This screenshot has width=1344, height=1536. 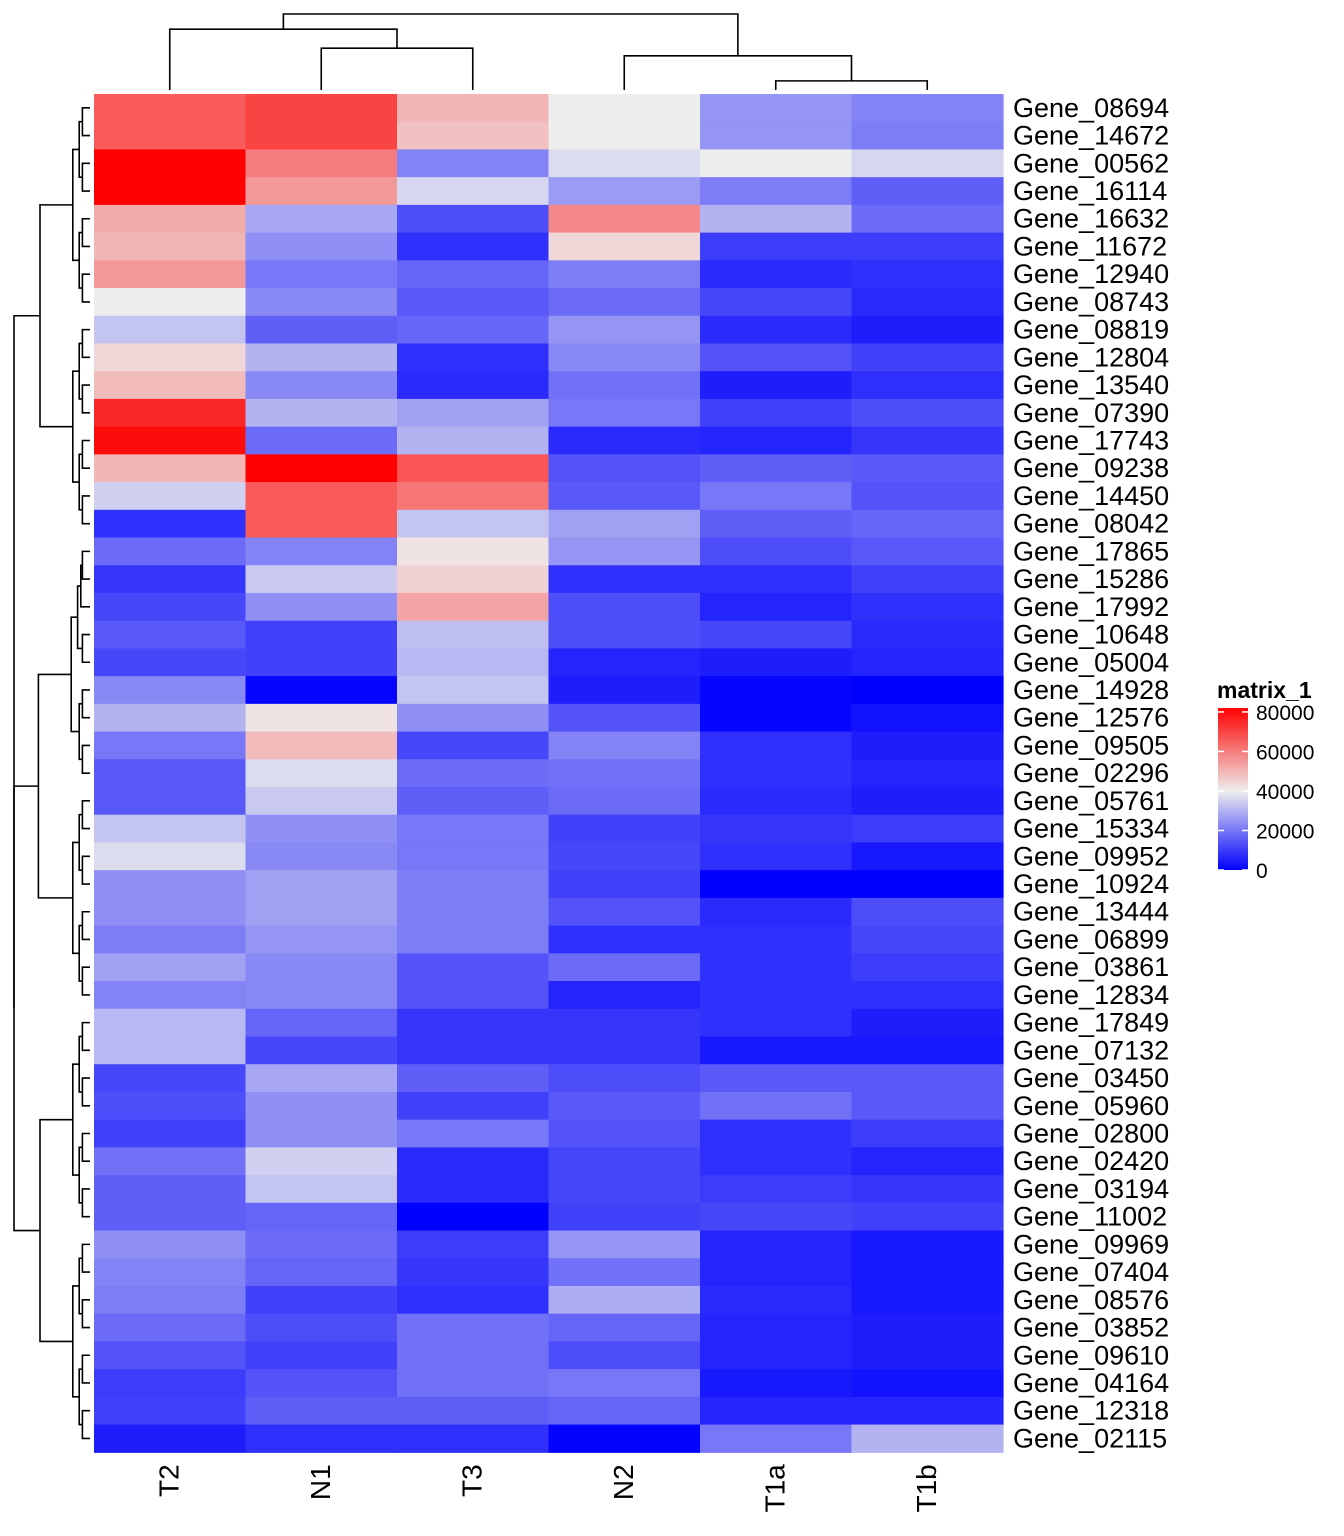 What do you see at coordinates (1264, 690) in the screenshot?
I see `legend-title: matrix_1` at bounding box center [1264, 690].